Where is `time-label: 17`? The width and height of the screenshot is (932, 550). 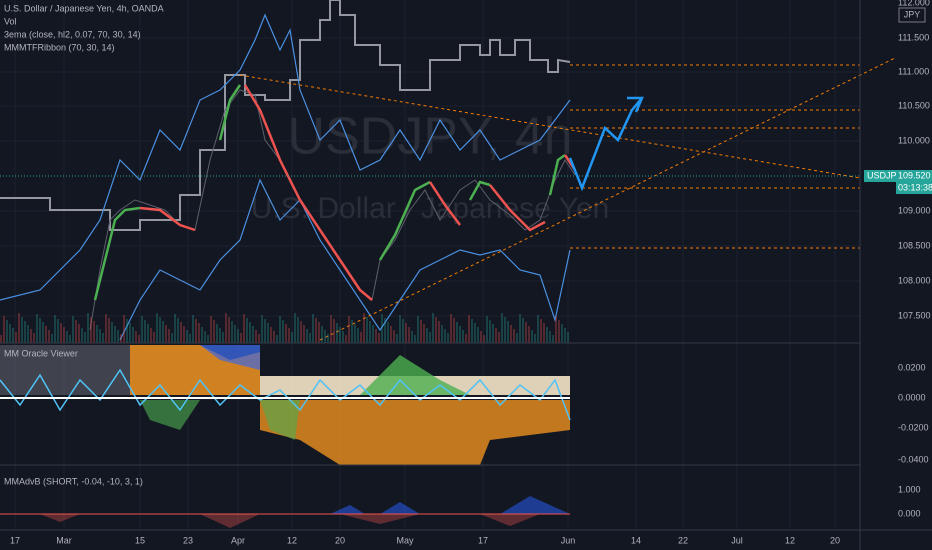 time-label: 17 is located at coordinates (15, 540).